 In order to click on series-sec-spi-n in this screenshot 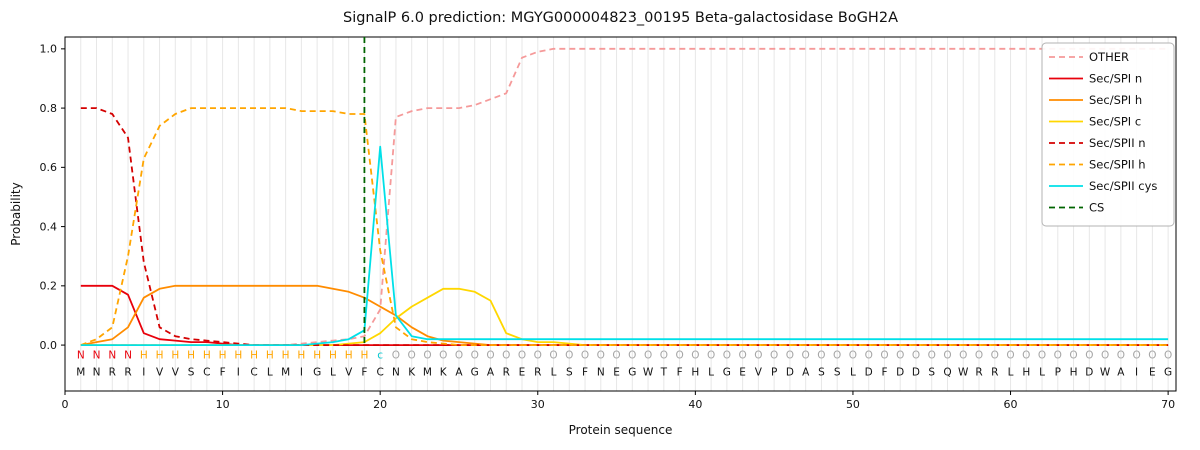, I will do `click(624, 315)`.